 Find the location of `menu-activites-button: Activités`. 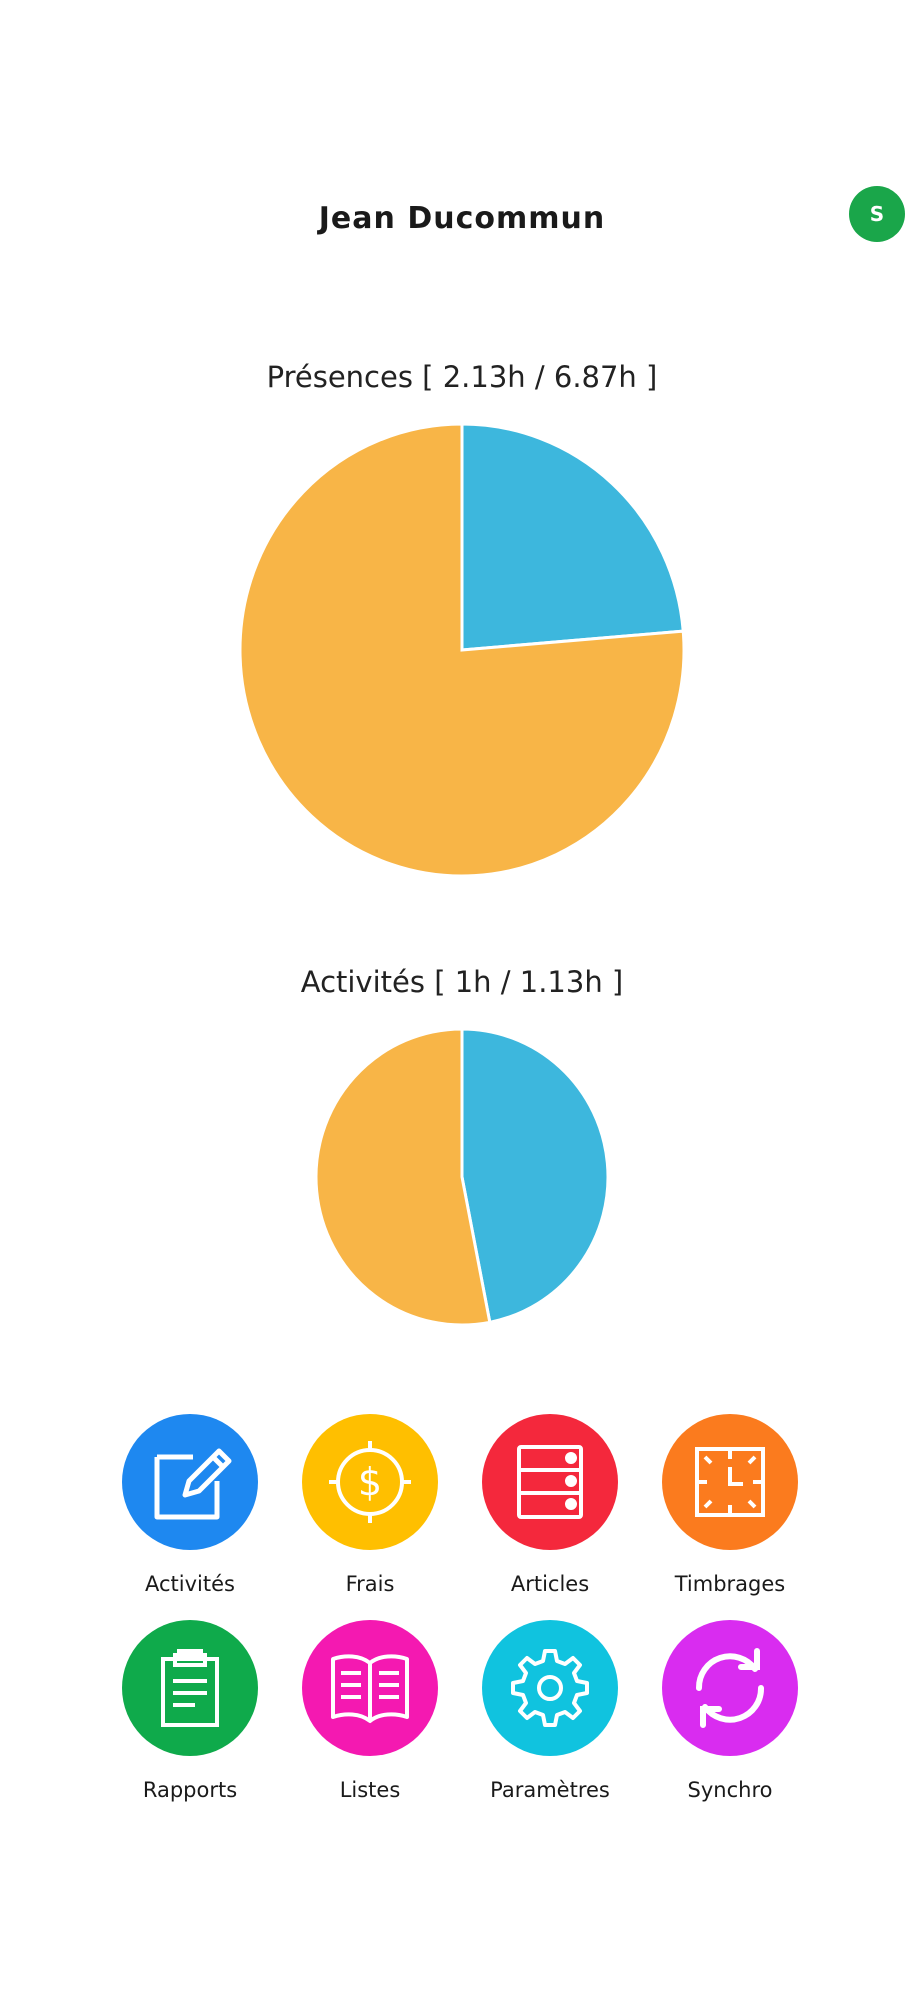

menu-activites-button: Activités is located at coordinates (190, 1505).